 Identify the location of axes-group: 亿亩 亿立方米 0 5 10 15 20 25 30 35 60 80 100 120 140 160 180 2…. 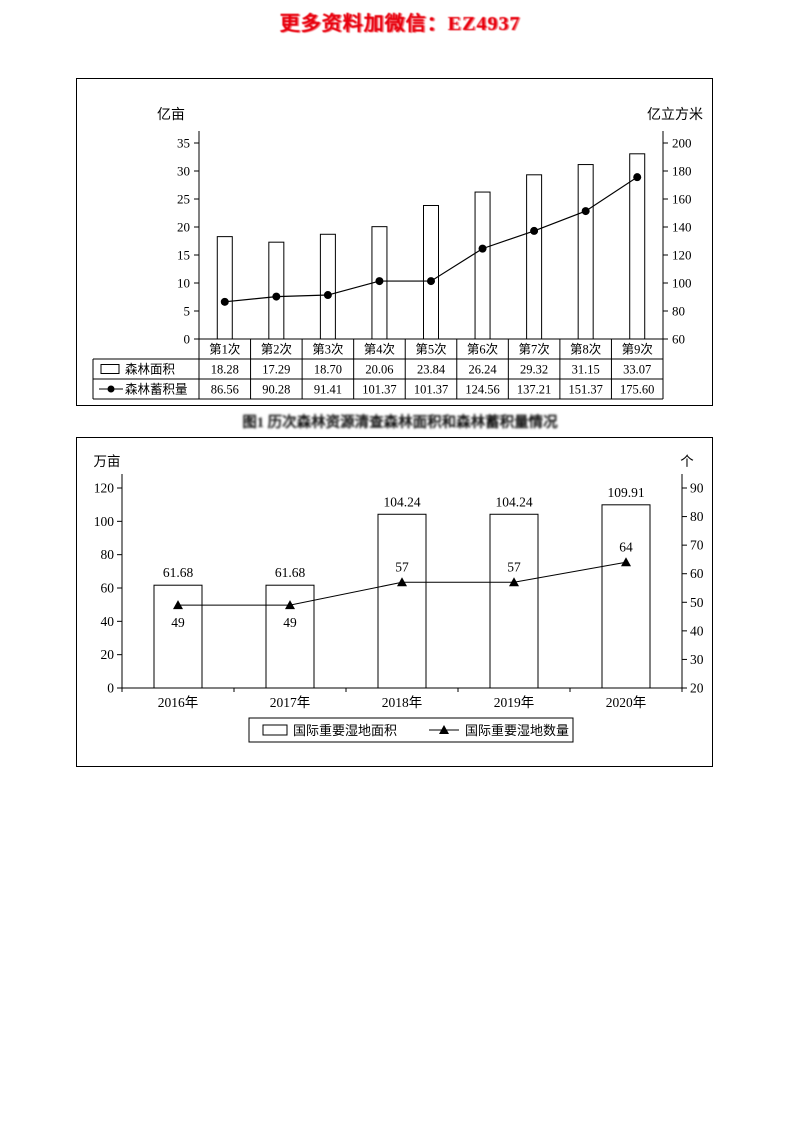
(430, 226).